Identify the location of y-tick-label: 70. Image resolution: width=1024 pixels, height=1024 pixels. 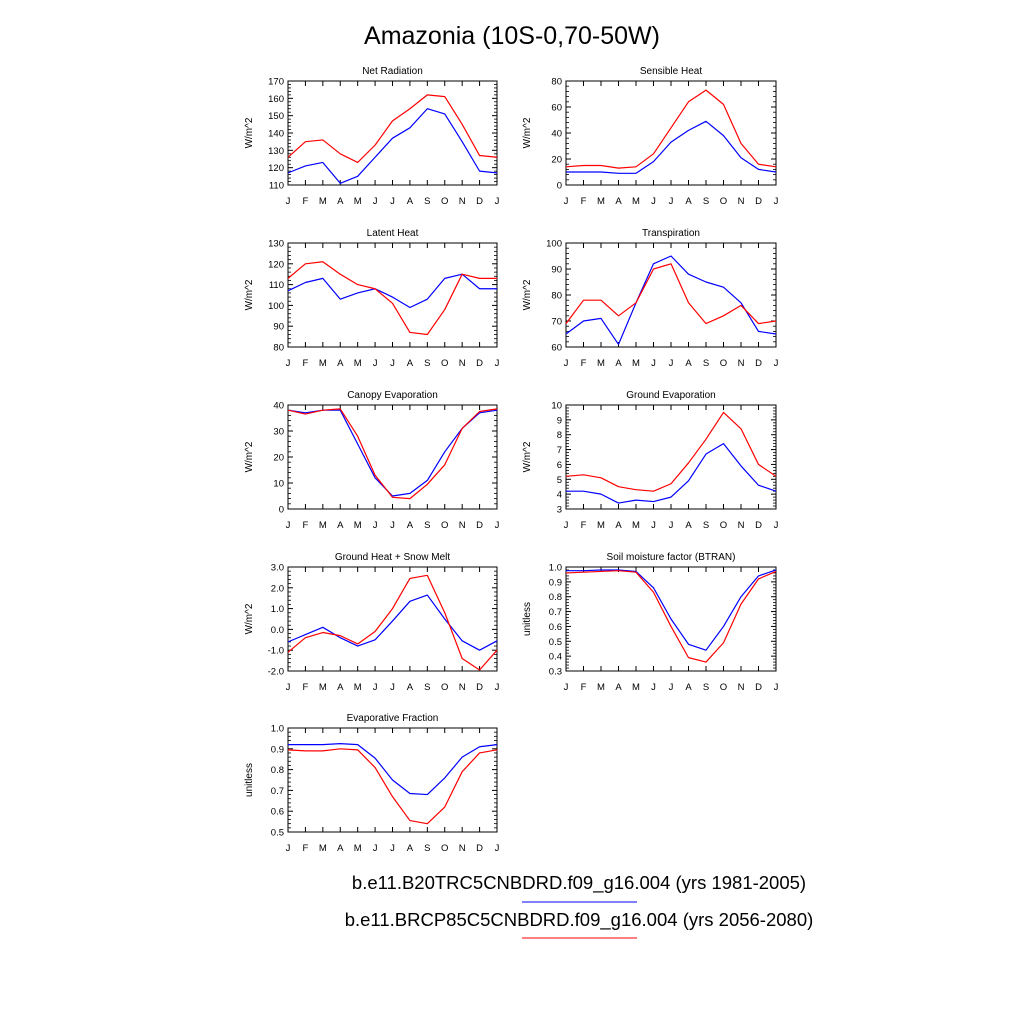
(556, 322).